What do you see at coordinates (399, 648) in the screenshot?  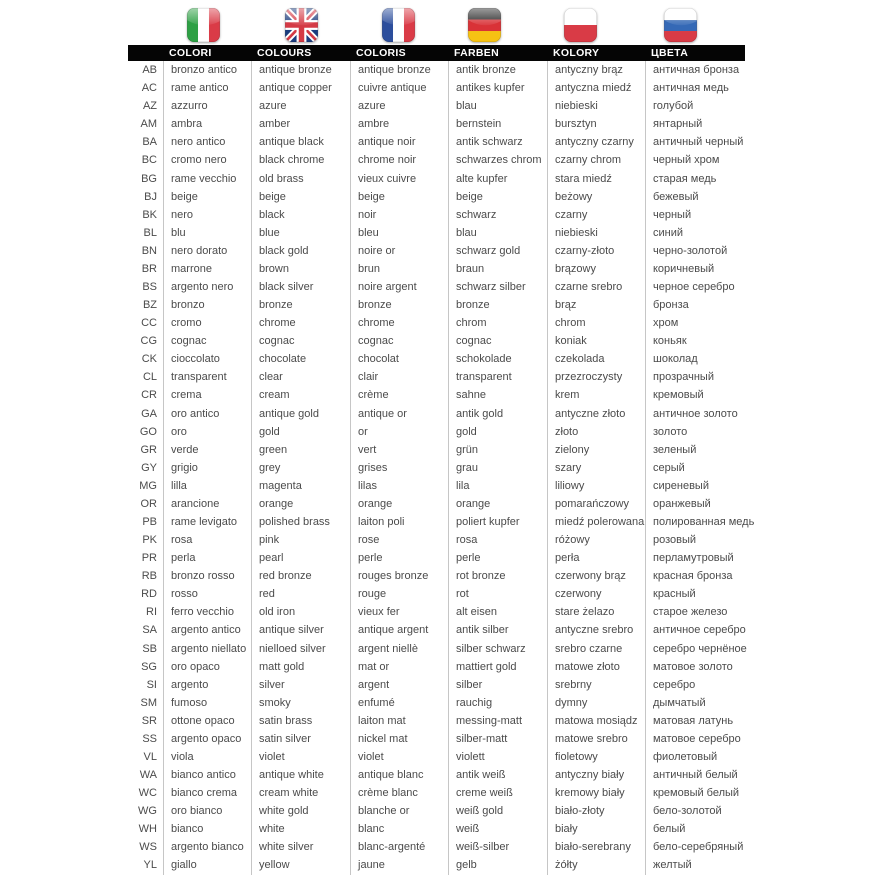 I see `color-name-cell-fr: argent niellè` at bounding box center [399, 648].